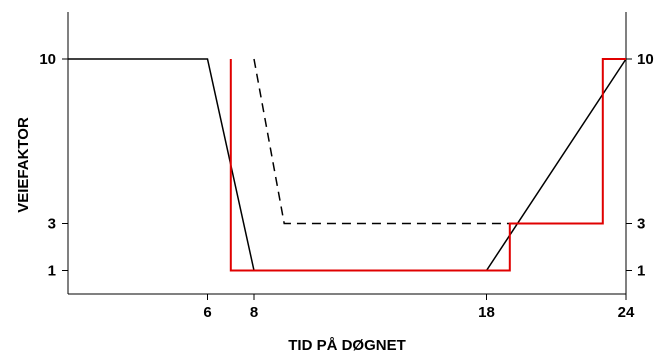  I want to click on y-tick-label-right: 10, so click(645, 59).